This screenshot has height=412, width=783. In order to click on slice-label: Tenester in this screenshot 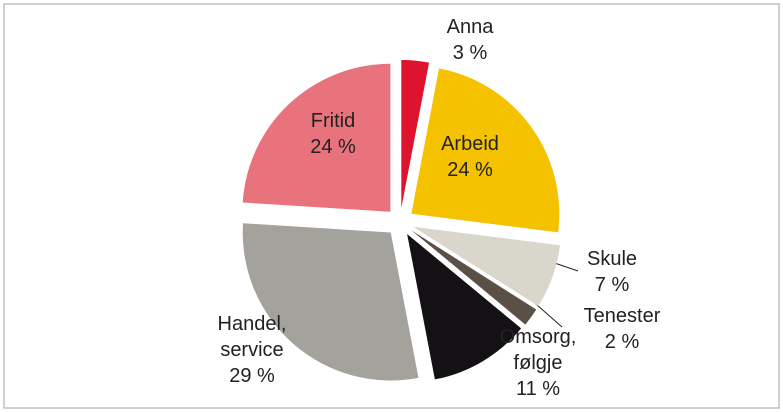, I will do `click(622, 316)`.